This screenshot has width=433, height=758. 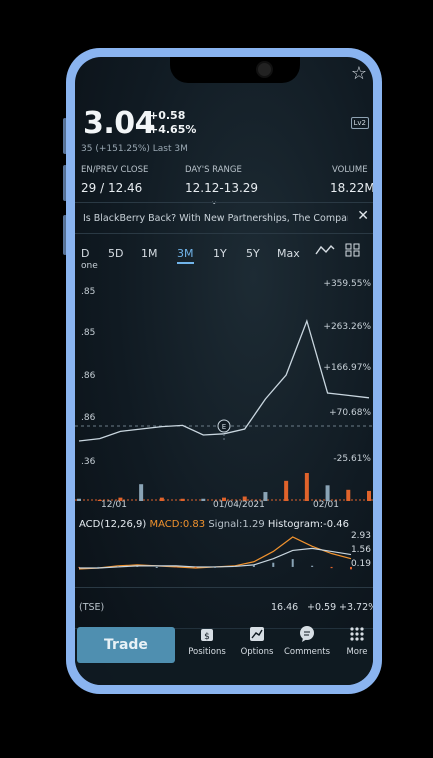 I want to click on more-grid-icon, so click(x=357, y=634).